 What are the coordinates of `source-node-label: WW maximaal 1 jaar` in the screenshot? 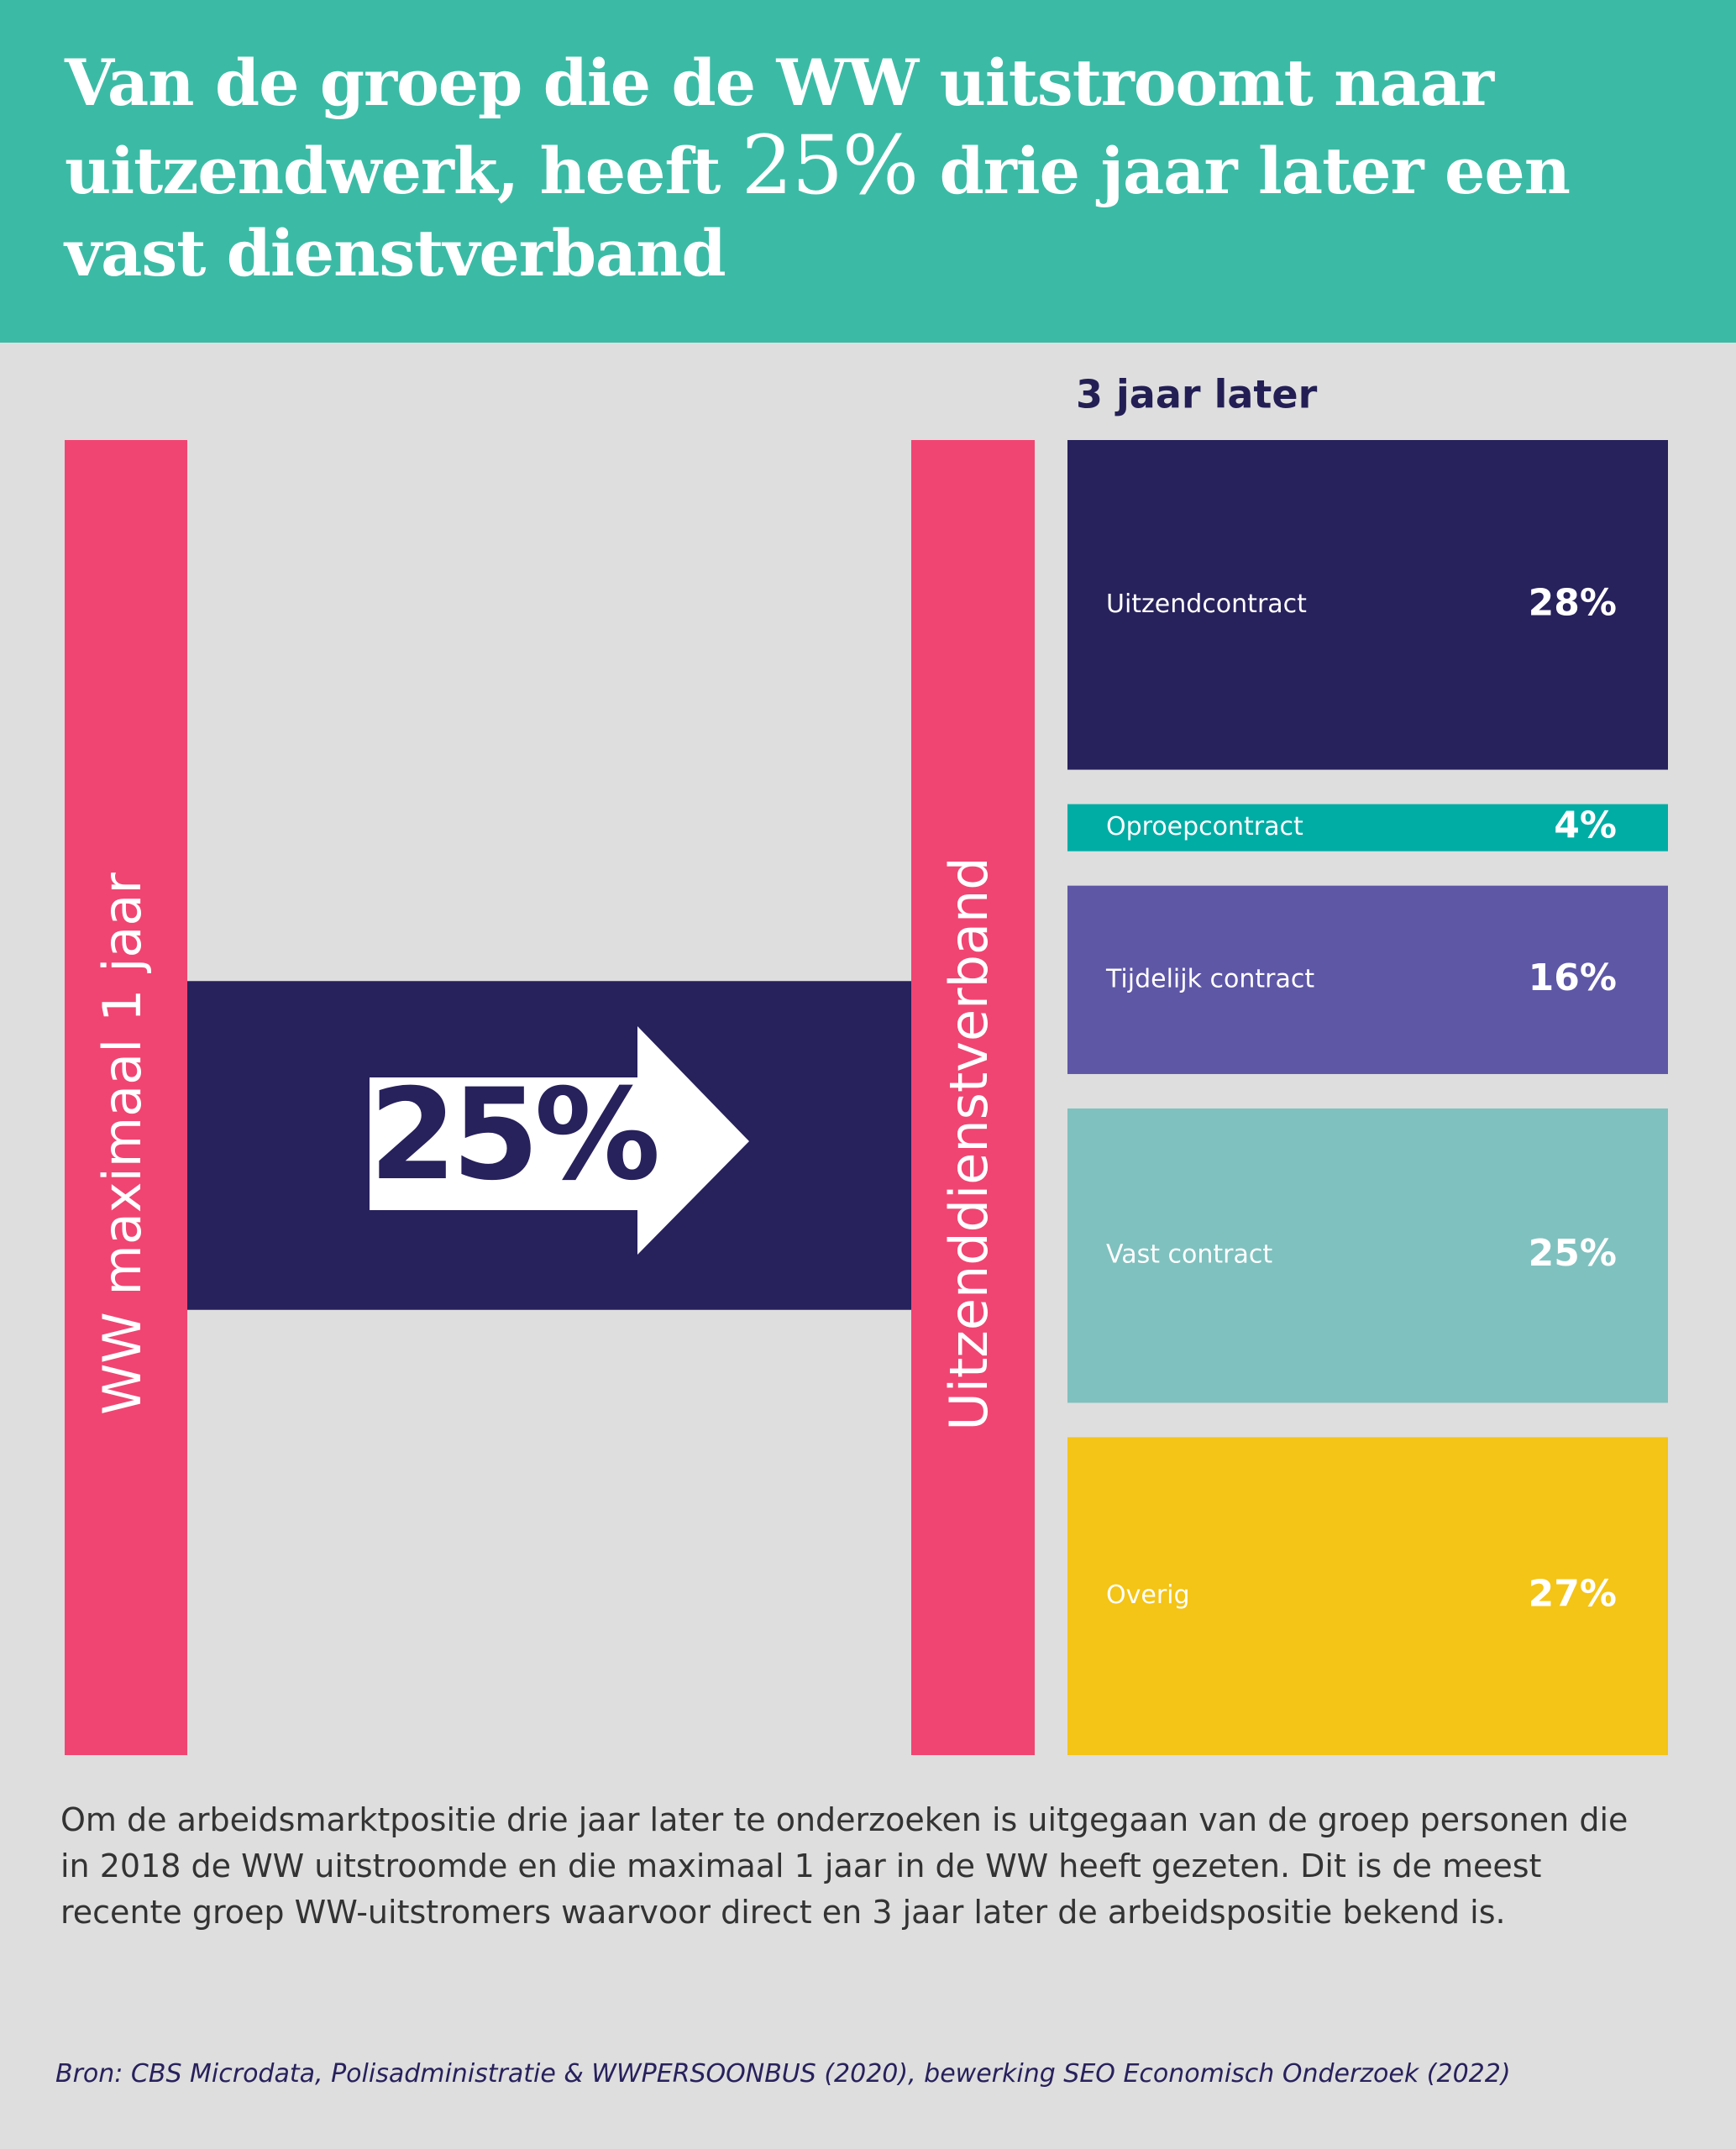 It's located at (122, 1144).